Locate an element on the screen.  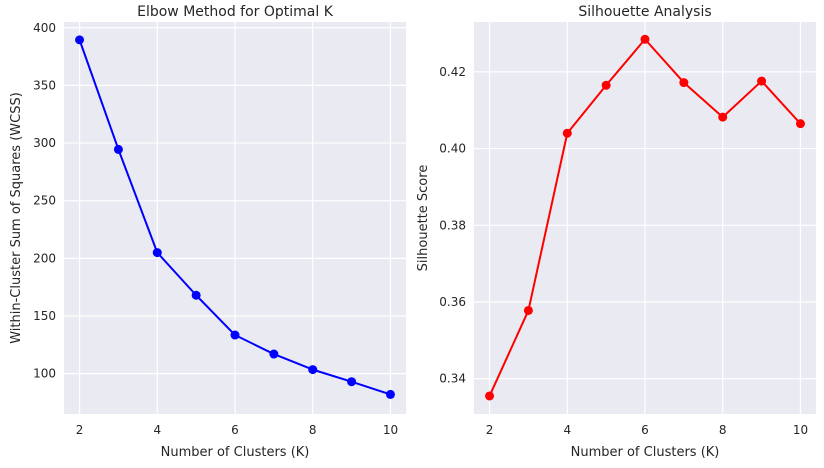
y-tick-label: 300 is located at coordinates (44, 143).